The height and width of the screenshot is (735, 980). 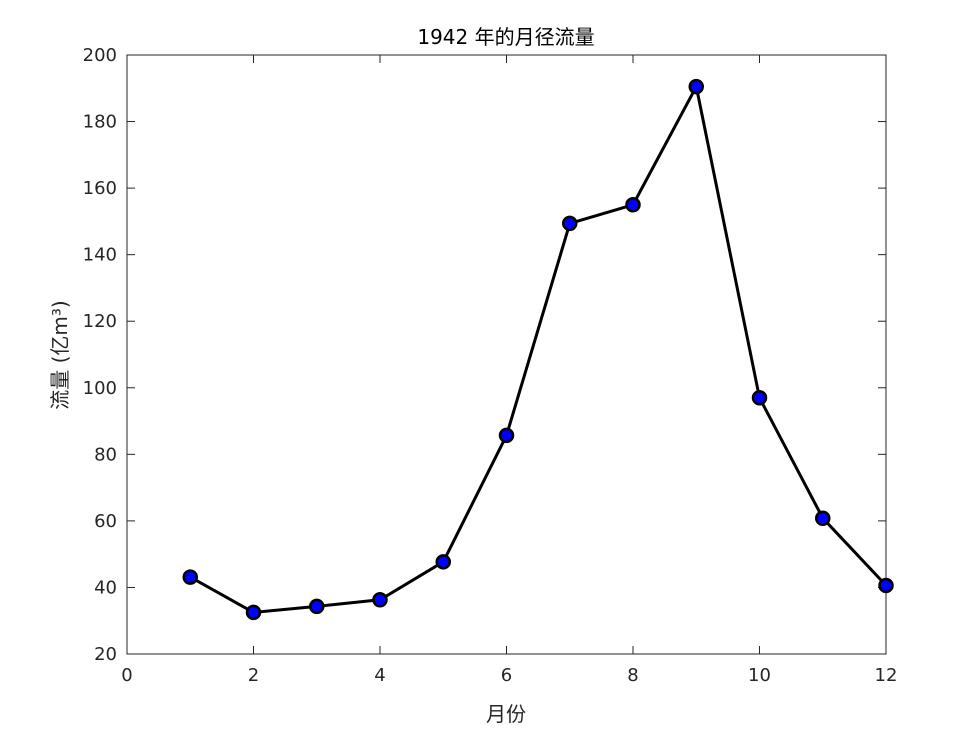 What do you see at coordinates (100, 321) in the screenshot?
I see `y-tick-label: 120` at bounding box center [100, 321].